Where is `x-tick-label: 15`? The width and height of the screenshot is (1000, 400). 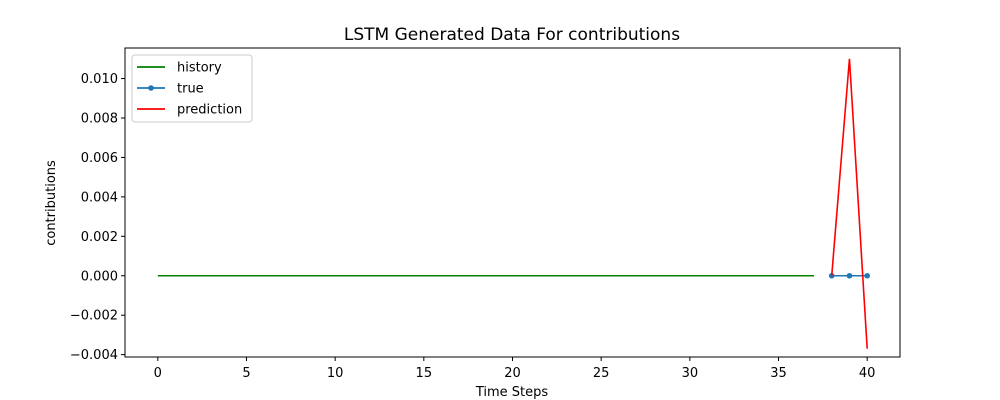 x-tick-label: 15 is located at coordinates (424, 373).